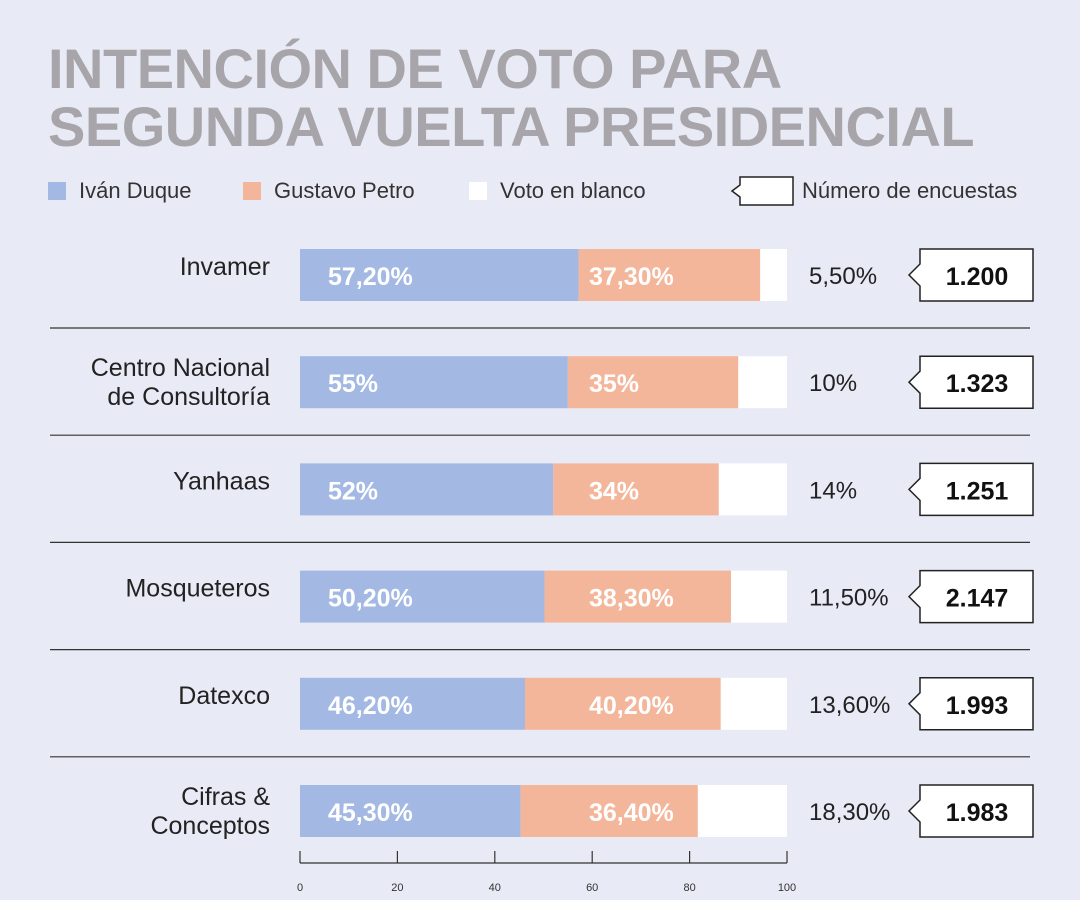 This screenshot has height=900, width=1080. What do you see at coordinates (833, 490) in the screenshot?
I see `data-label-blanco: 14%` at bounding box center [833, 490].